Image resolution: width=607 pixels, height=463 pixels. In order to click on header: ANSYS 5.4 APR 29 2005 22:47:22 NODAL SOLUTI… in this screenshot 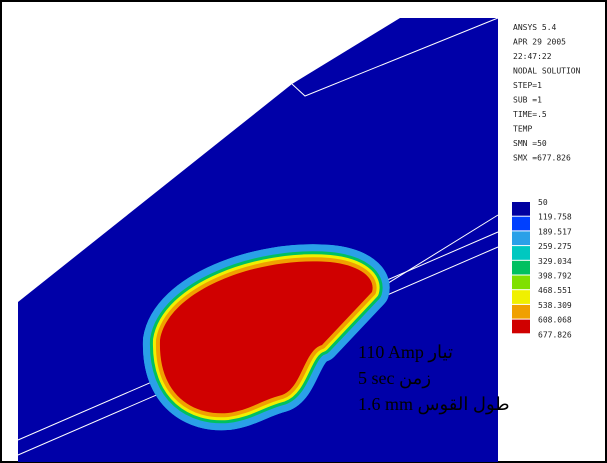, I will do `click(547, 93)`.